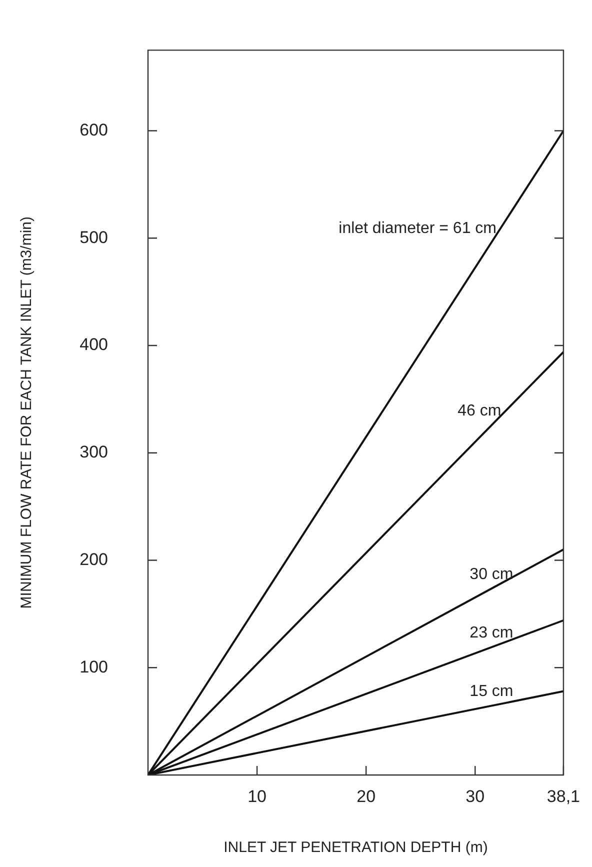 The image size is (592, 867). Describe the element at coordinates (94, 666) in the screenshot. I see `y-tick-label: 100` at that location.